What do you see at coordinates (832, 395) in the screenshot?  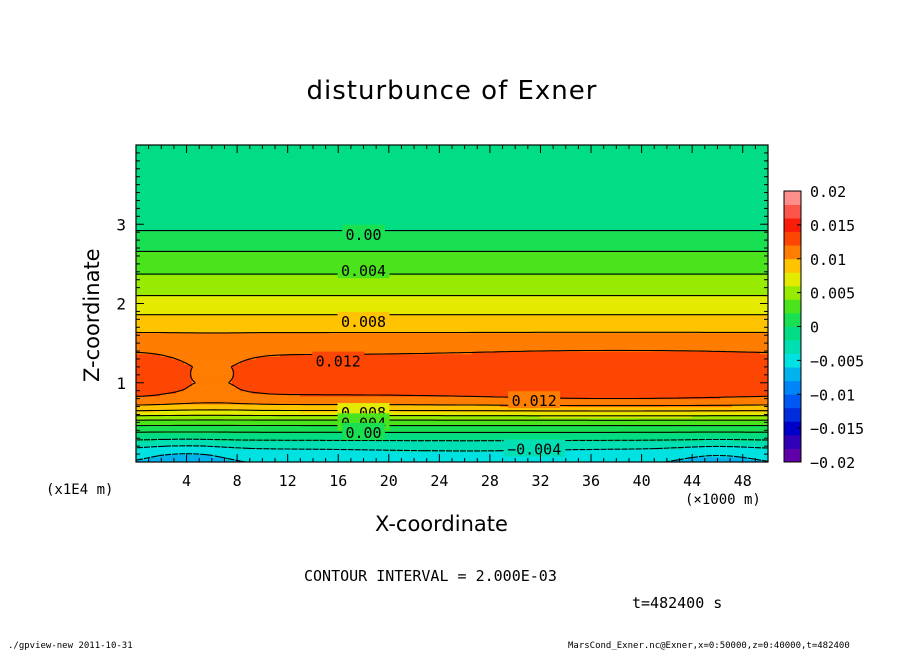 I see `colorbar-tick-label: −0.01` at bounding box center [832, 395].